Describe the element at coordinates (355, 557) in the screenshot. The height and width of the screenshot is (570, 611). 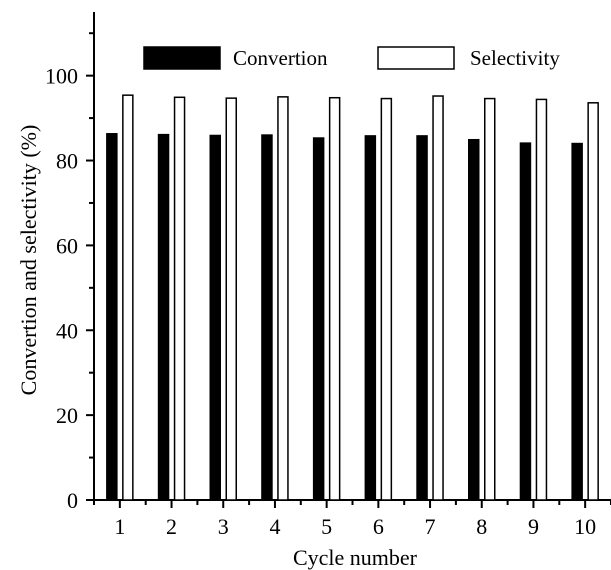
I see `x-axis-title: Cycle number` at that location.